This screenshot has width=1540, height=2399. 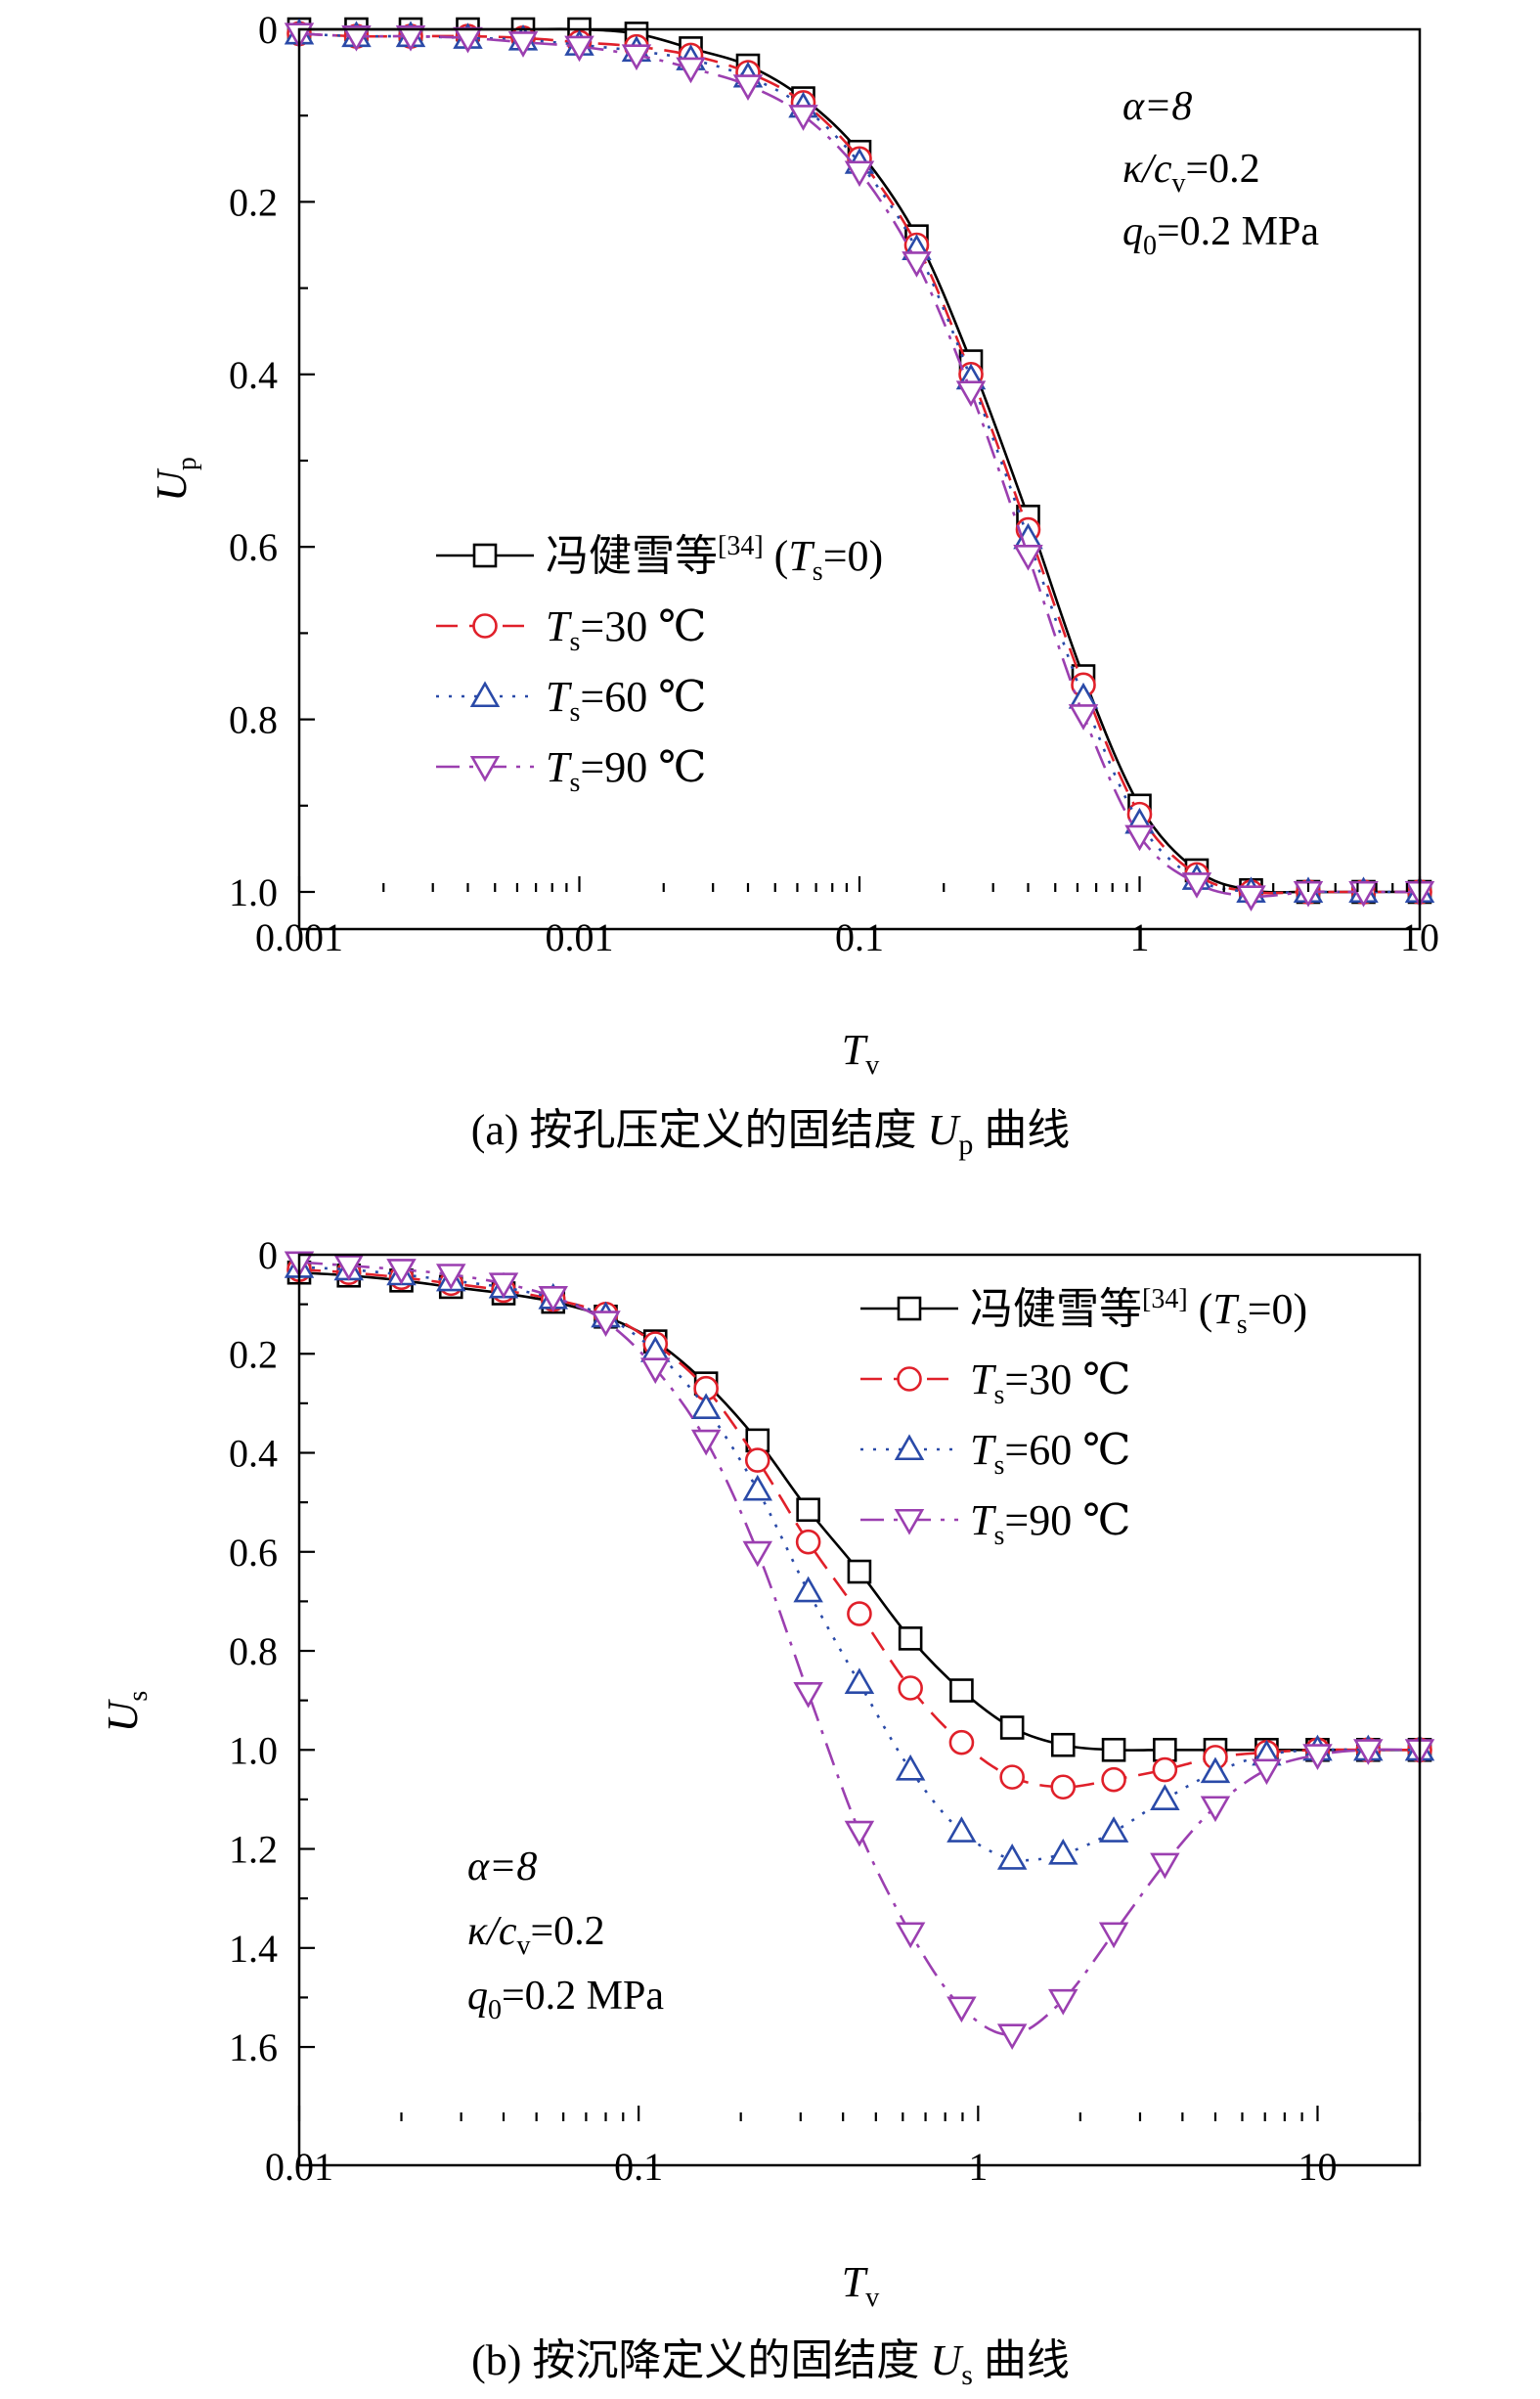 What do you see at coordinates (253, 892) in the screenshot?
I see `panel-a-y-tick-label: 1.0` at bounding box center [253, 892].